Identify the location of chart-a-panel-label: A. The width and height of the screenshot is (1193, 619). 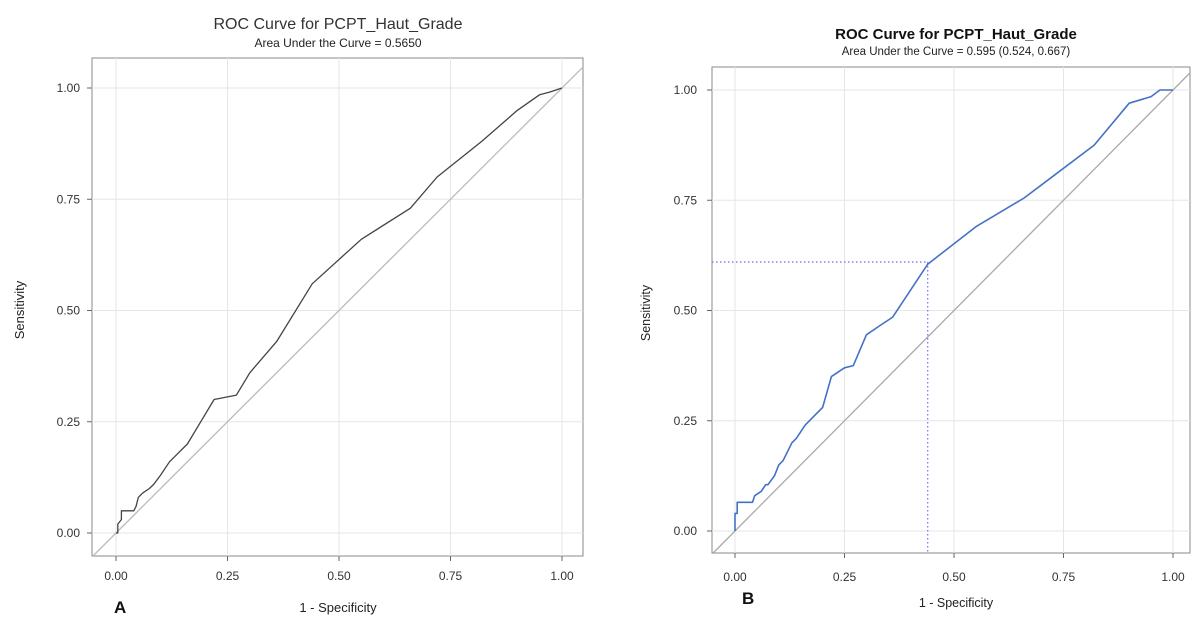
(120, 607).